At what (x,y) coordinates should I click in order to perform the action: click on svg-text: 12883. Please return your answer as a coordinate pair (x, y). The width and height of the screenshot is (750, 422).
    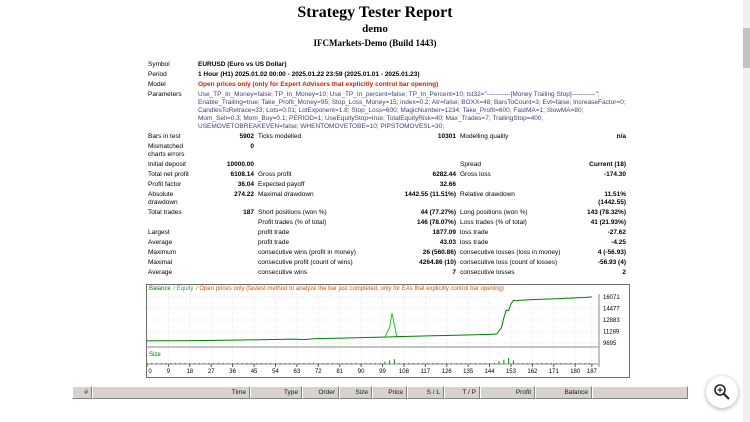
    Looking at the image, I should click on (611, 321).